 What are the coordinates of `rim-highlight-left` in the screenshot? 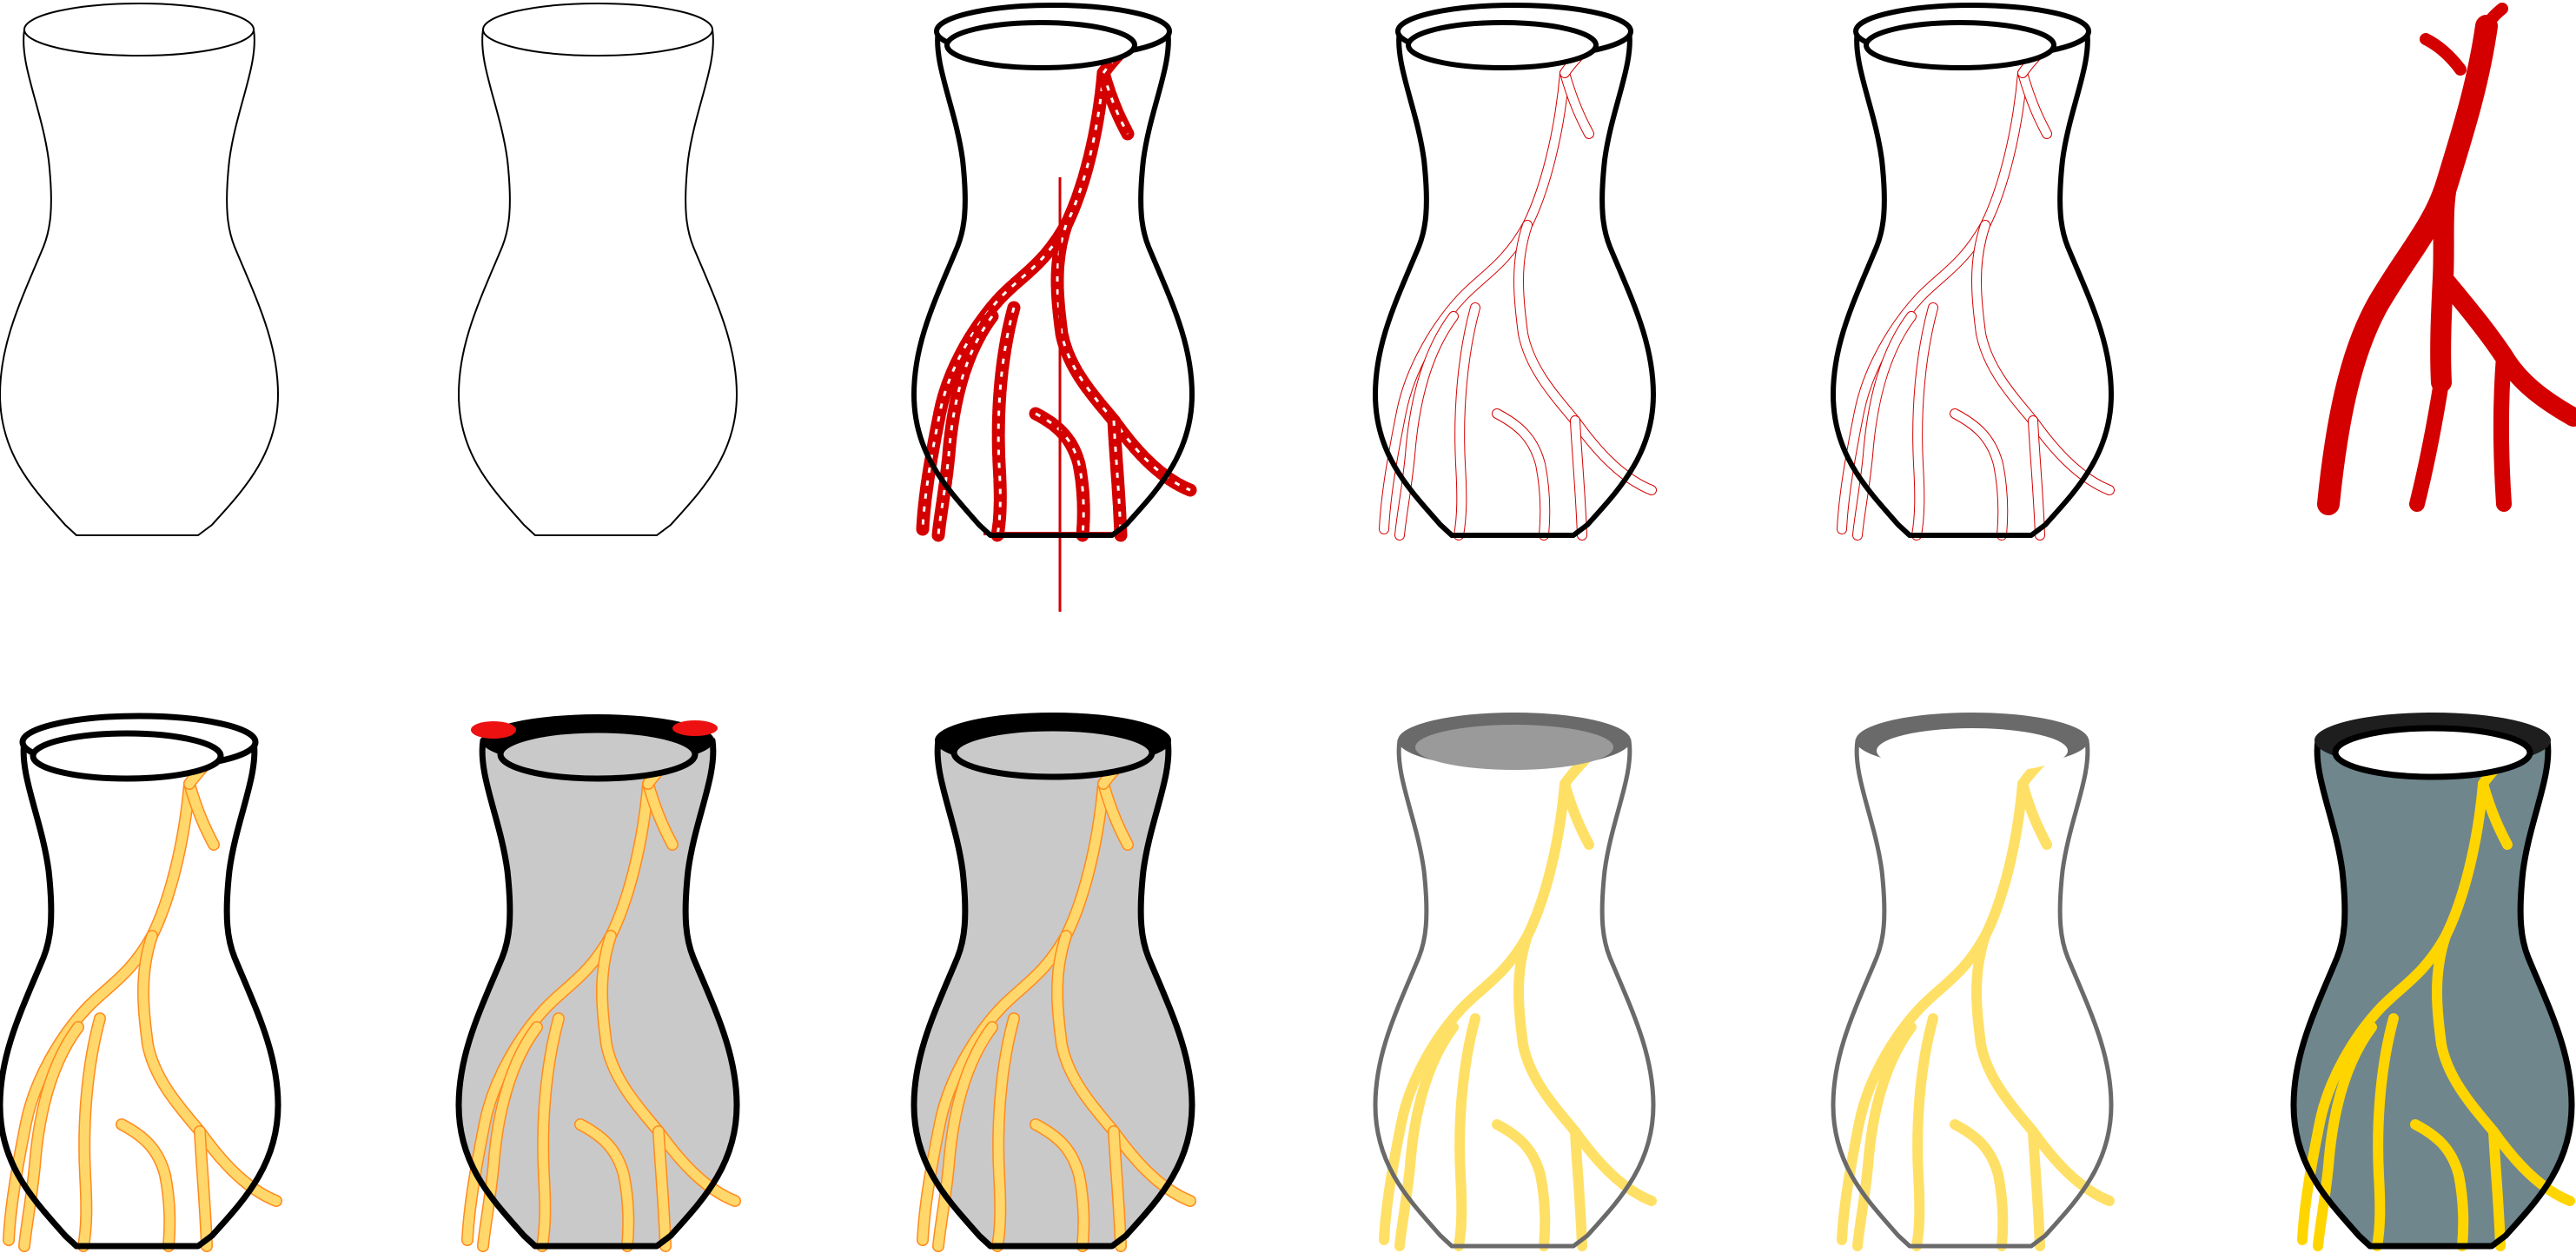 It's located at (493, 730).